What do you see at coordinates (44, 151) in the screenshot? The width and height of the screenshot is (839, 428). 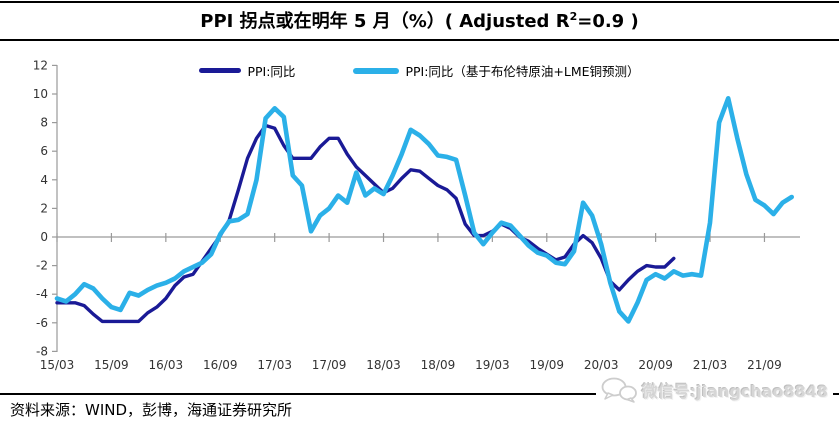 I see `y-axis-tick-label: 6` at bounding box center [44, 151].